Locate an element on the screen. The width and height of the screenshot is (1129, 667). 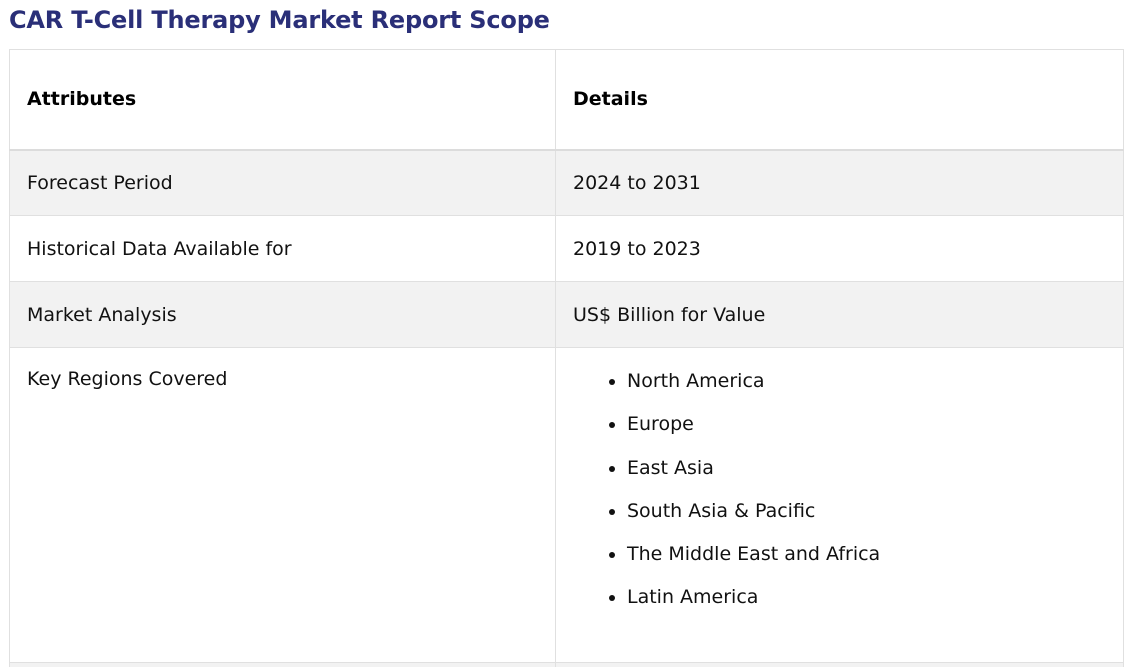
list-item: Europe is located at coordinates (866, 424).